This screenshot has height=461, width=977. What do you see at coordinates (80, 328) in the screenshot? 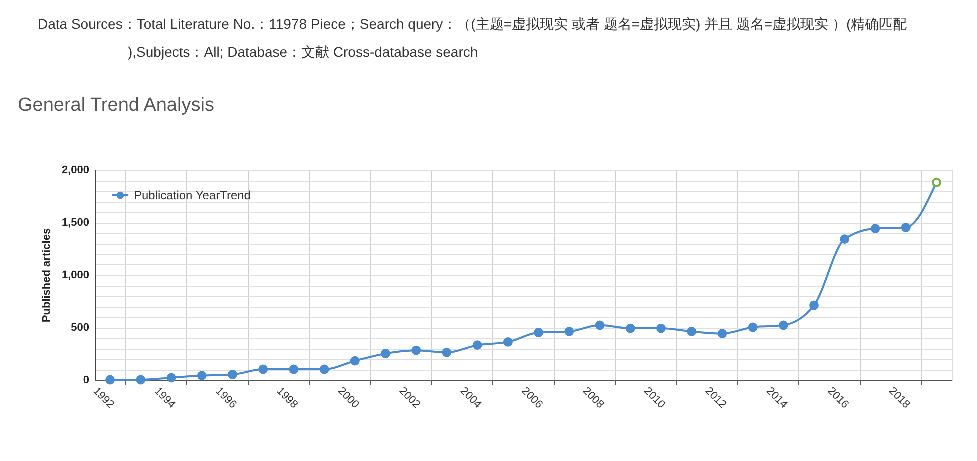
I see `y-tick-label: 500` at bounding box center [80, 328].